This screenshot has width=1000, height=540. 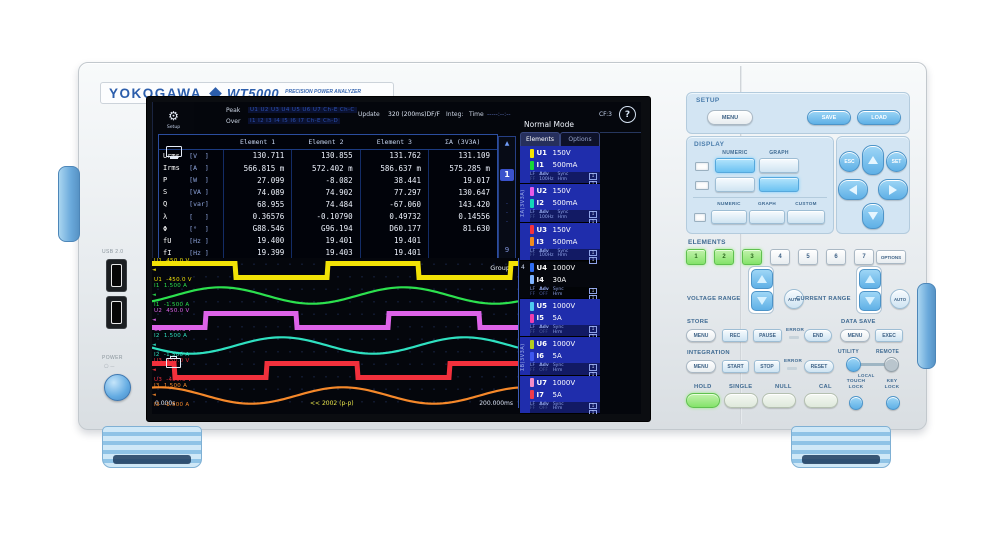 What do you see at coordinates (499, 114) in the screenshot?
I see `time-value: -----:--:--` at bounding box center [499, 114].